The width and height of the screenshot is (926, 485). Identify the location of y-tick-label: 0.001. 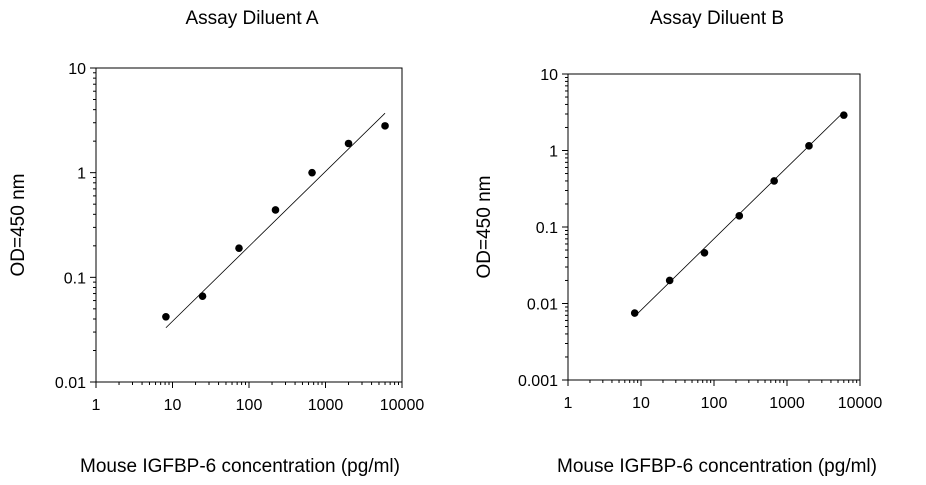
(538, 381).